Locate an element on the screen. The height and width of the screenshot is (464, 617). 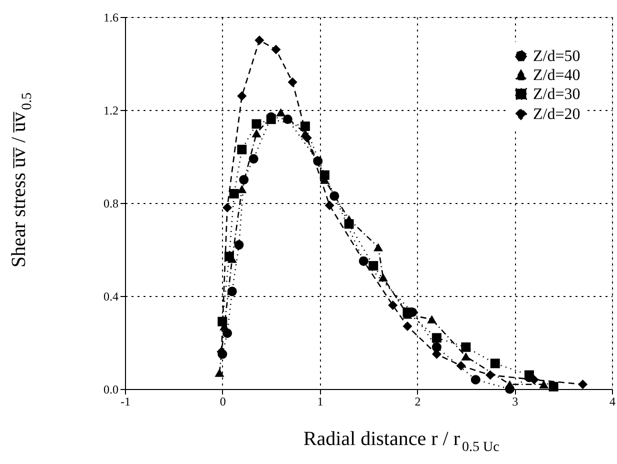
x-tick-label: 2 is located at coordinates (417, 401).